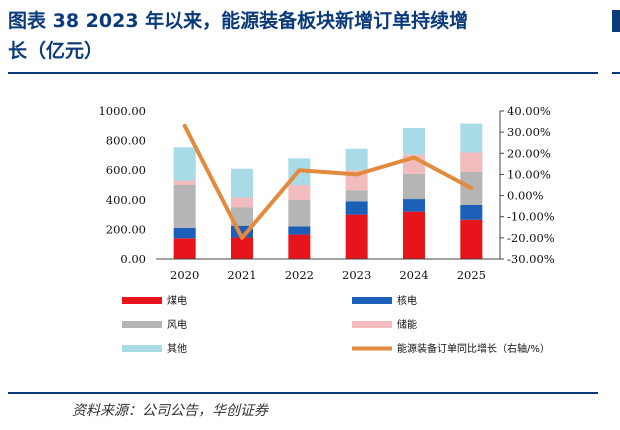 The image size is (620, 430). Describe the element at coordinates (529, 174) in the screenshot. I see `right-tick-label: 10.00%` at that location.